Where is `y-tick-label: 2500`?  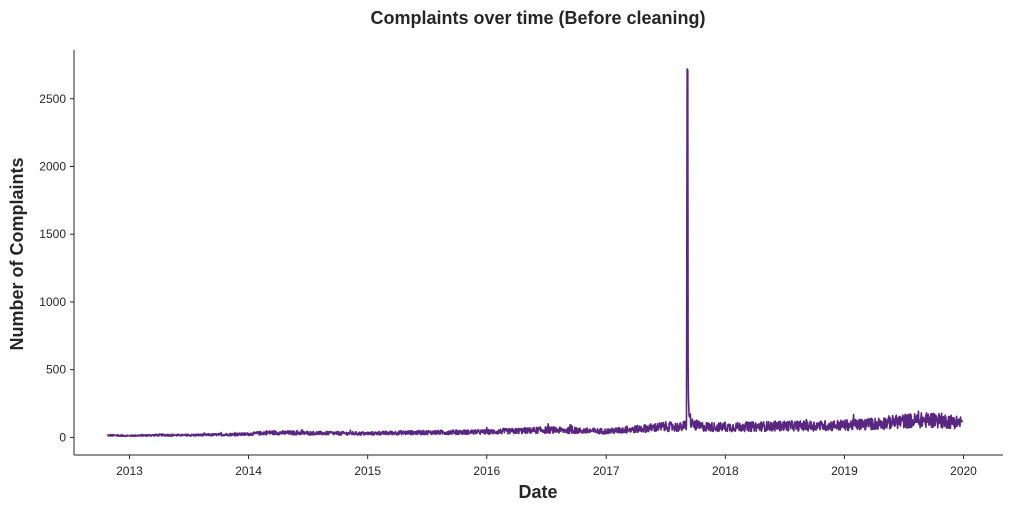
y-tick-label: 2500 is located at coordinates (52, 99).